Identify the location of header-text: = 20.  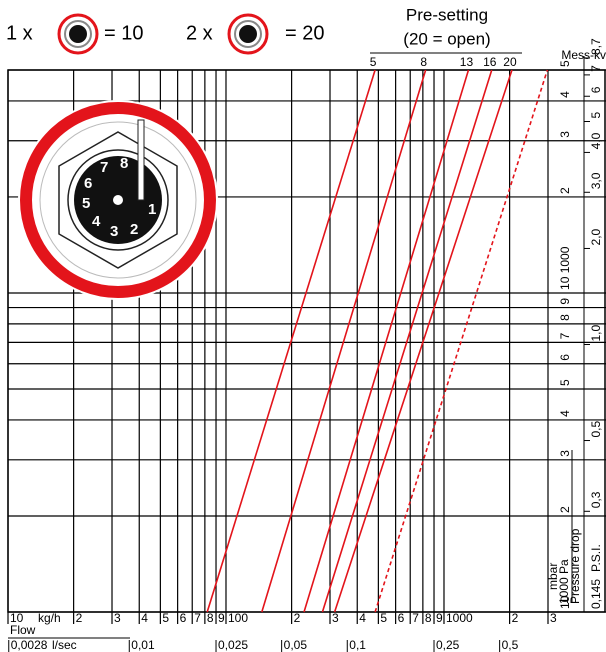
(304, 33).